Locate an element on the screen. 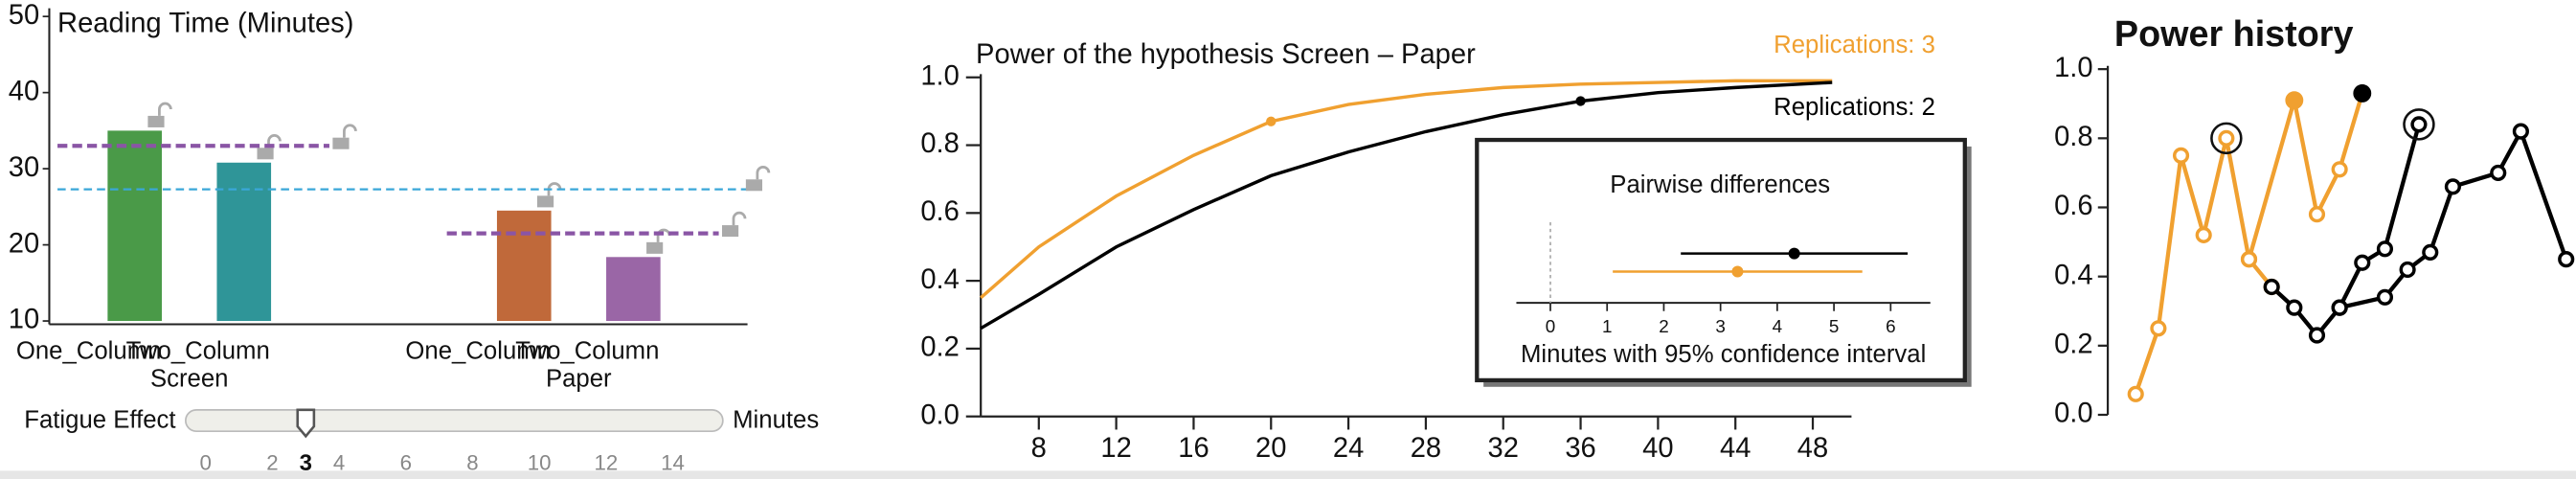  chart-title: Power of the hypothesis Screen – Paper is located at coordinates (1226, 54).